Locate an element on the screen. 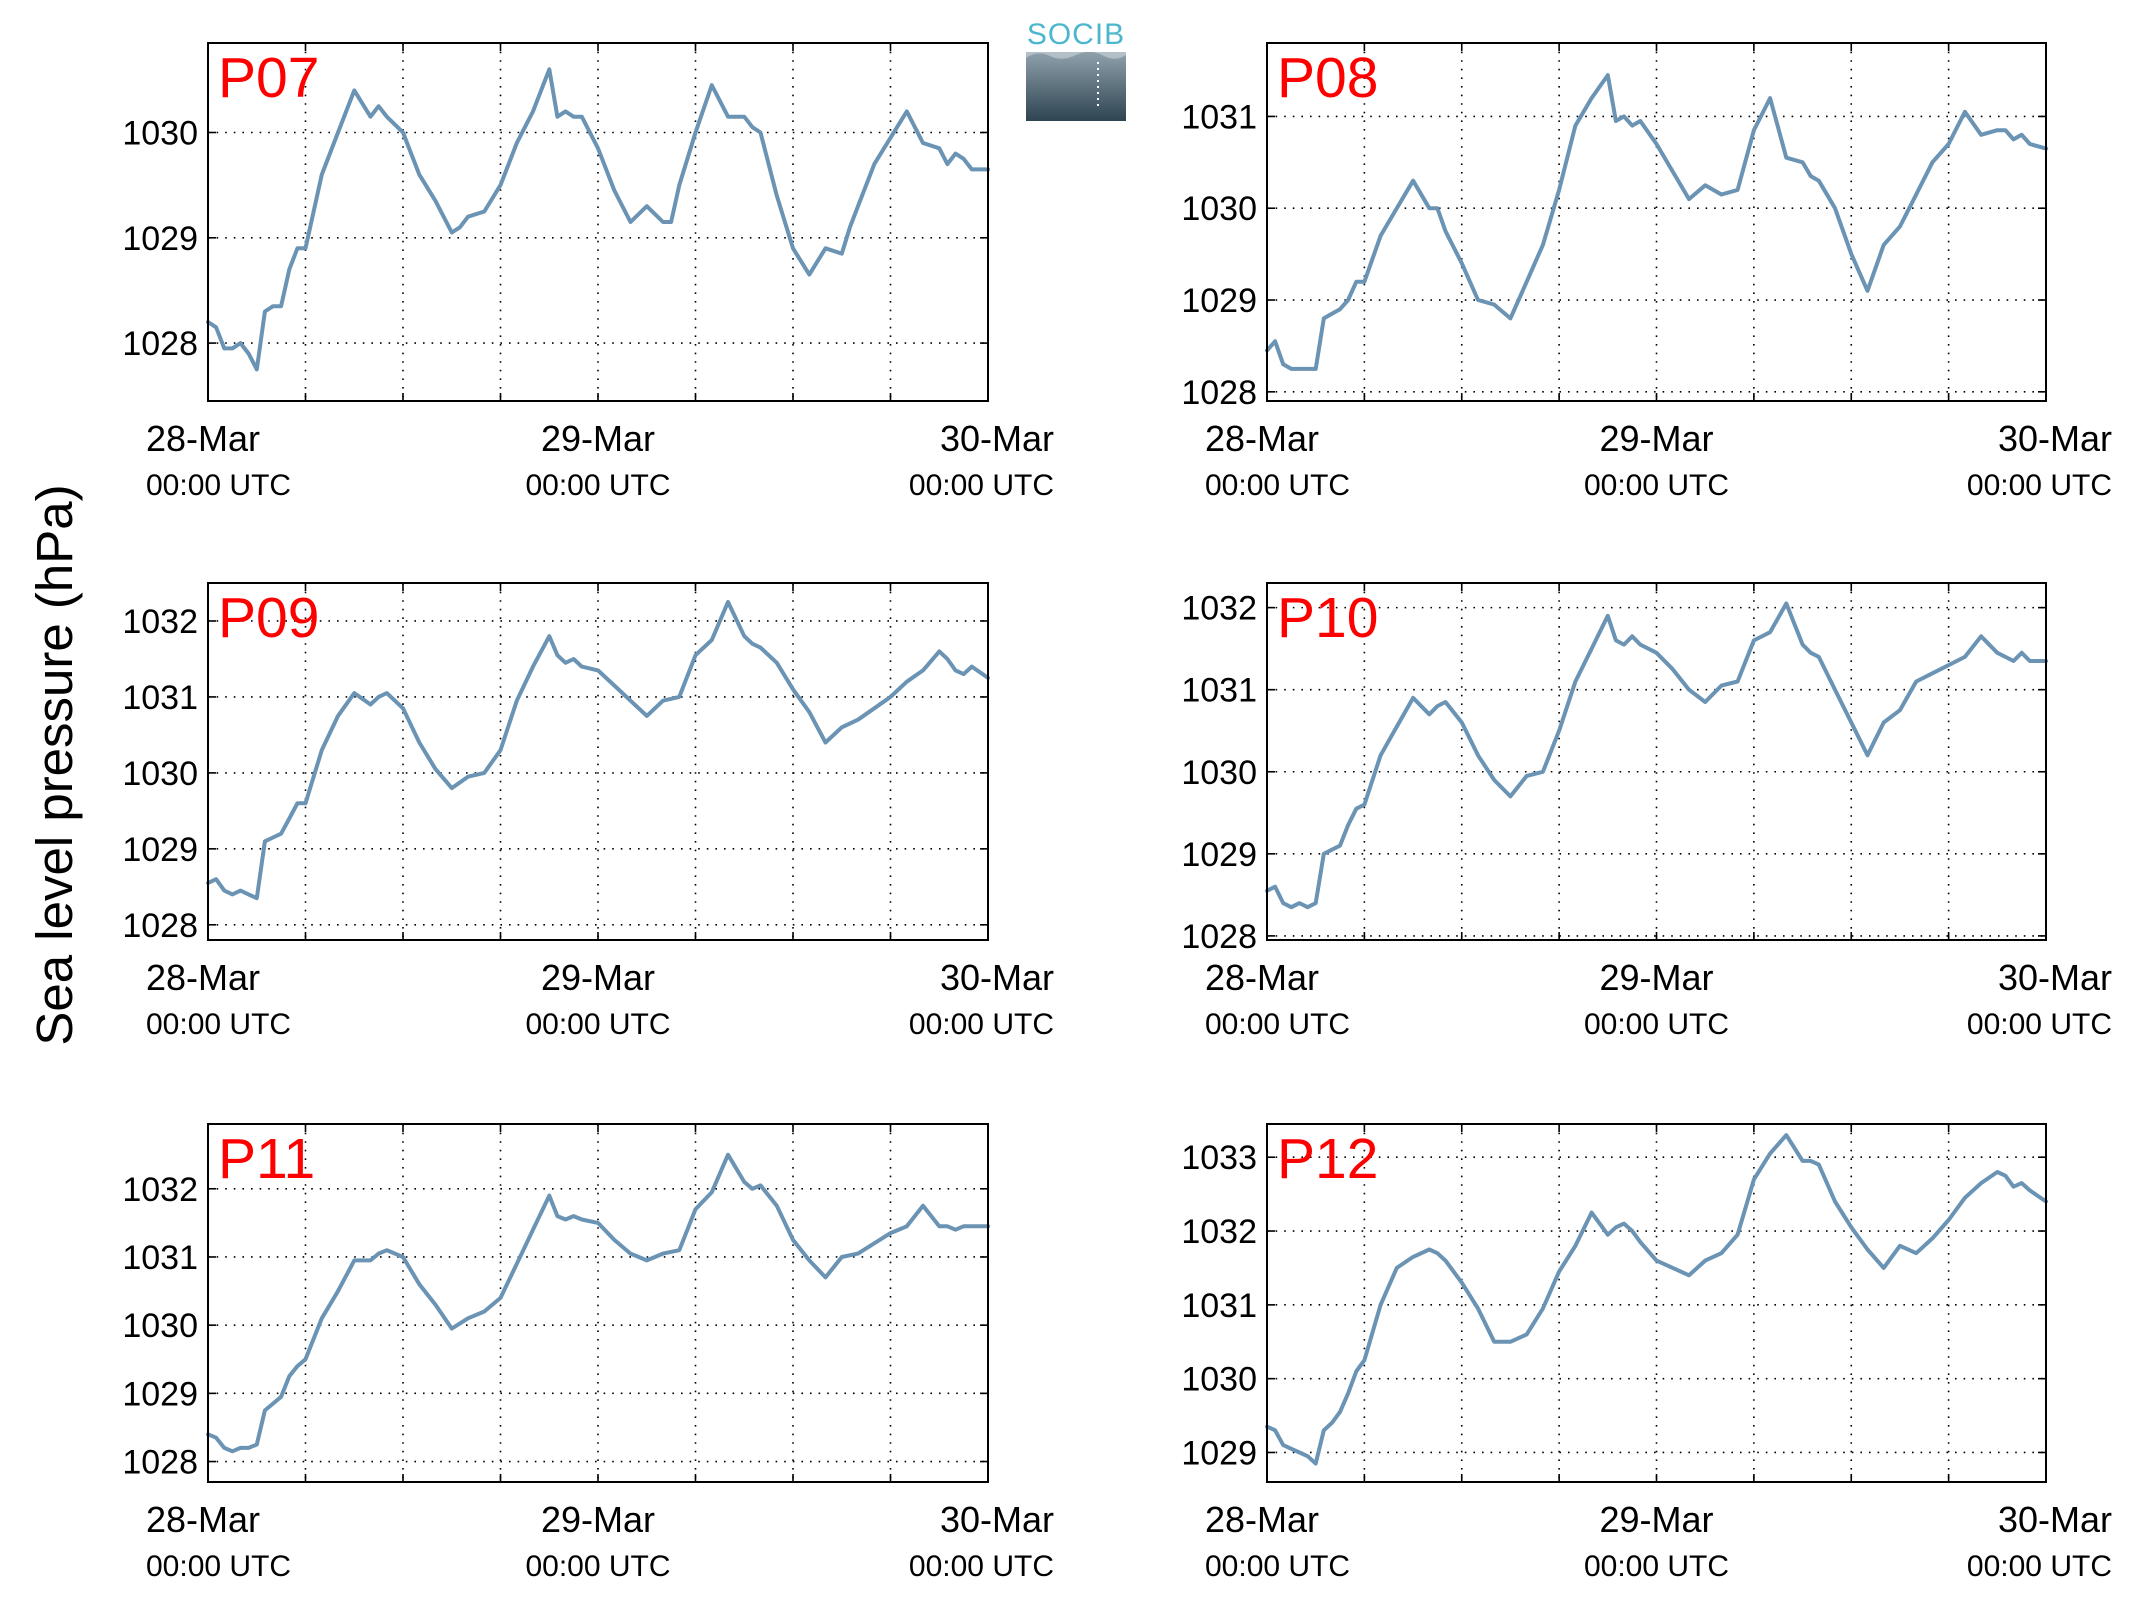  panel-label: P12 is located at coordinates (1327, 1159).